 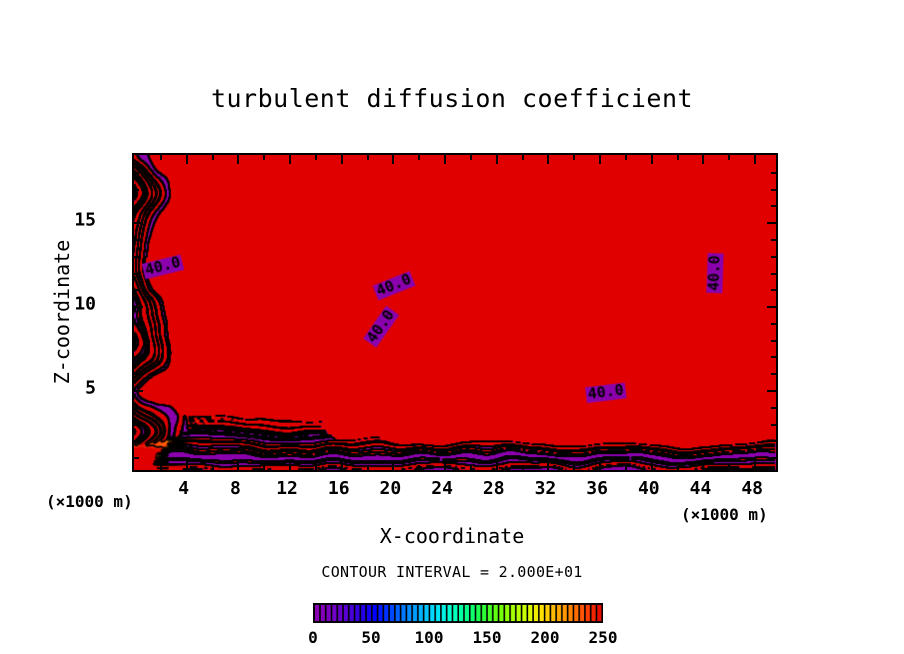 What do you see at coordinates (313, 637) in the screenshot?
I see `colorbar-tick-label: 0` at bounding box center [313, 637].